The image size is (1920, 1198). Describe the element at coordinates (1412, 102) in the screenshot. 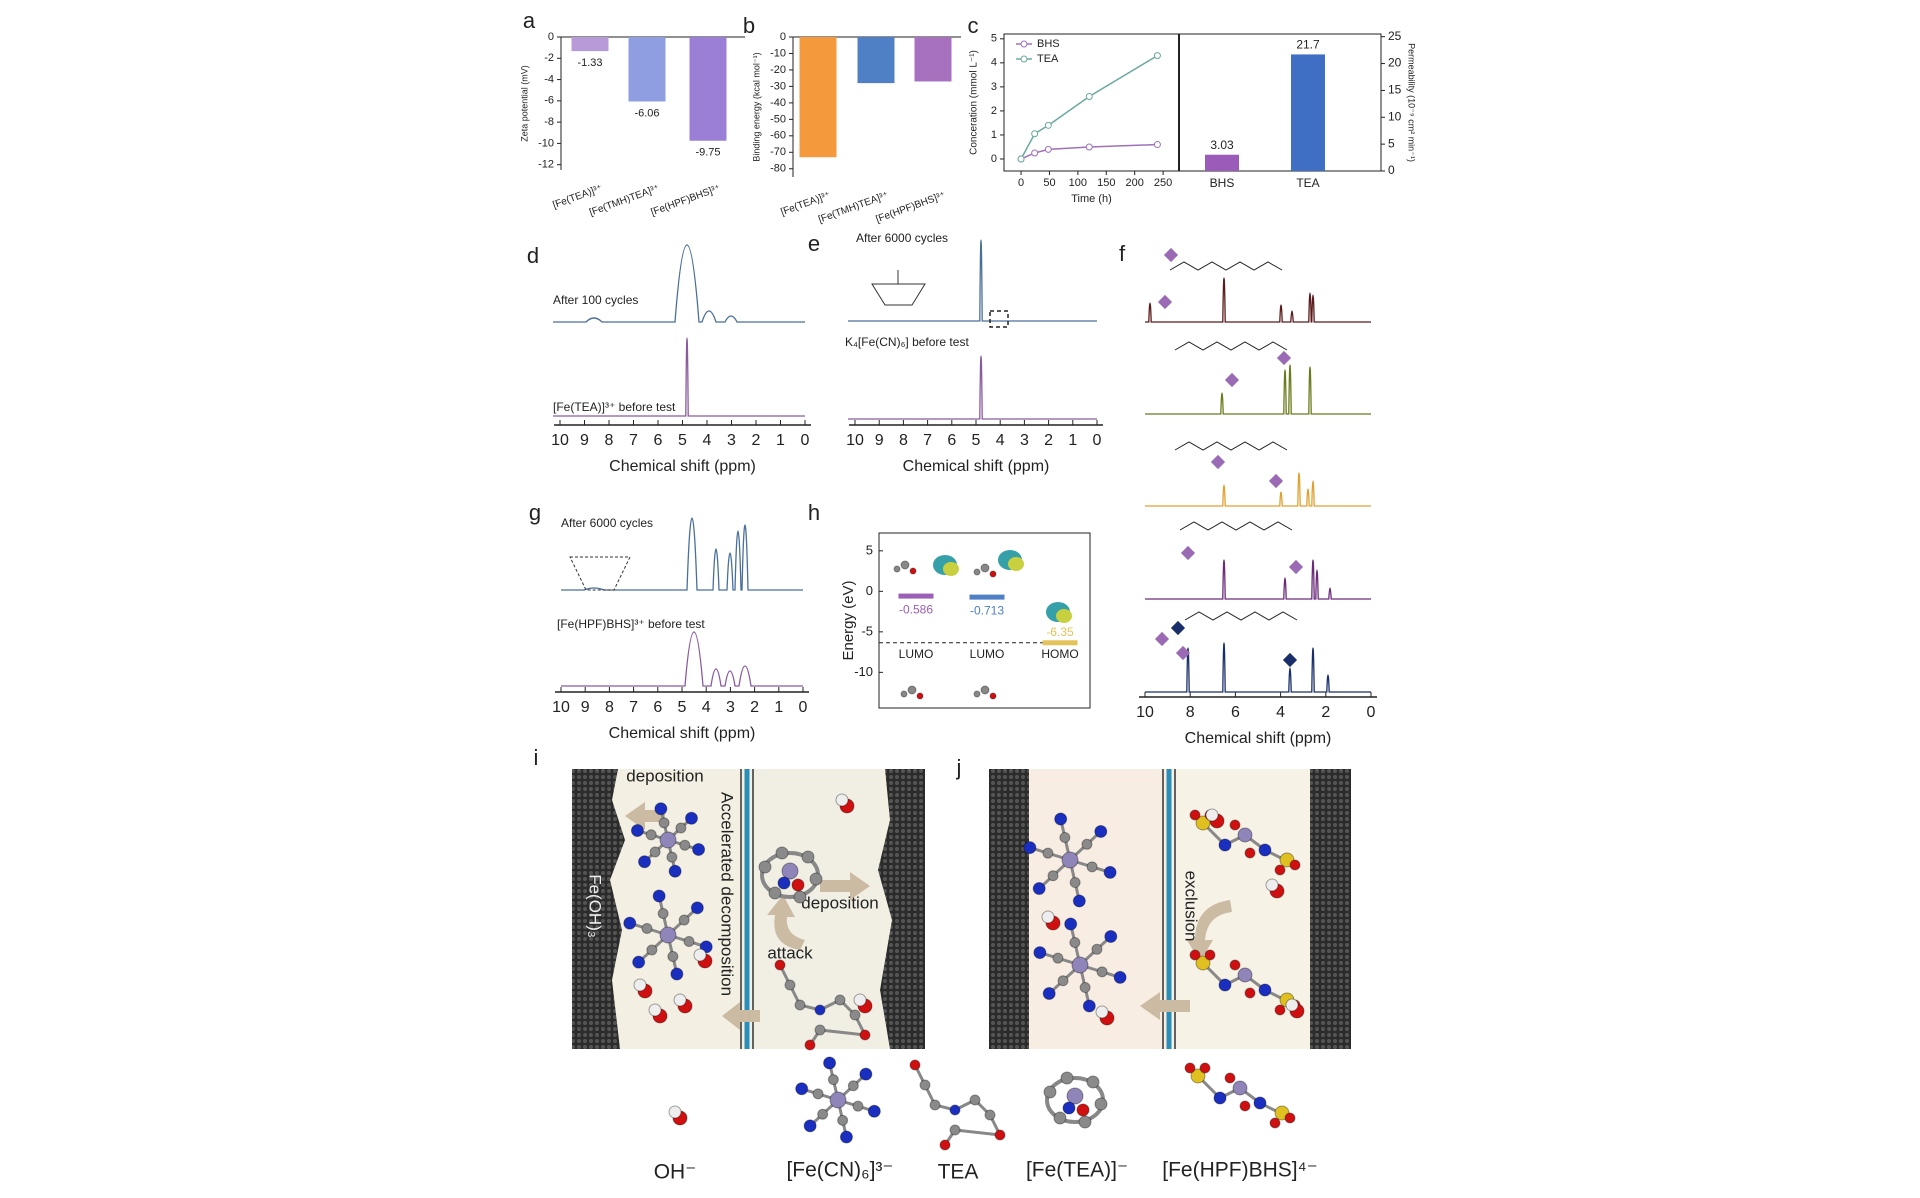

I see `y-axis-label: Permeability (10⁻⁹ cm² min⁻¹)` at that location.